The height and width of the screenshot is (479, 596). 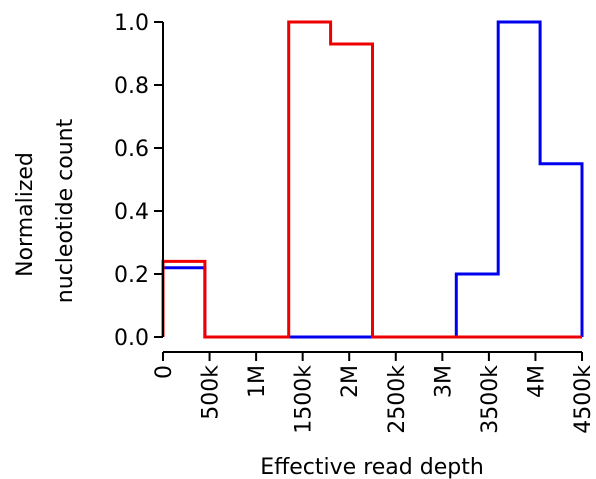 I want to click on x-tick-label: 4500k, so click(x=583, y=399).